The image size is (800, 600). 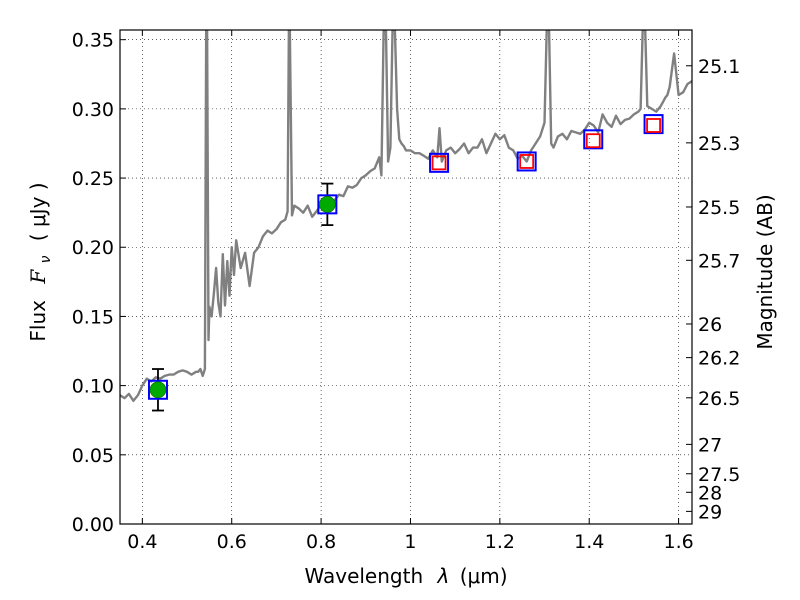 What do you see at coordinates (765, 271) in the screenshot?
I see `magnitude-axis-label: Magnitude (AB)` at bounding box center [765, 271].